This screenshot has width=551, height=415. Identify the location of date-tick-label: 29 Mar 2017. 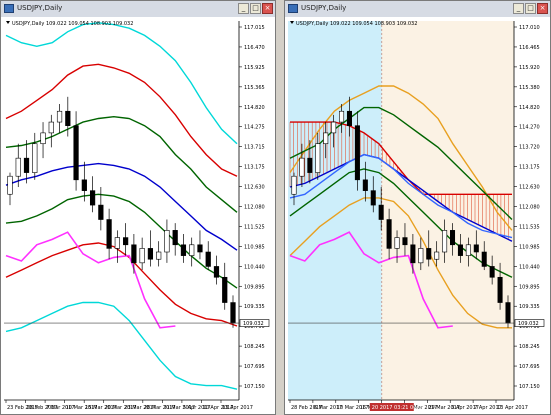
(444, 408).